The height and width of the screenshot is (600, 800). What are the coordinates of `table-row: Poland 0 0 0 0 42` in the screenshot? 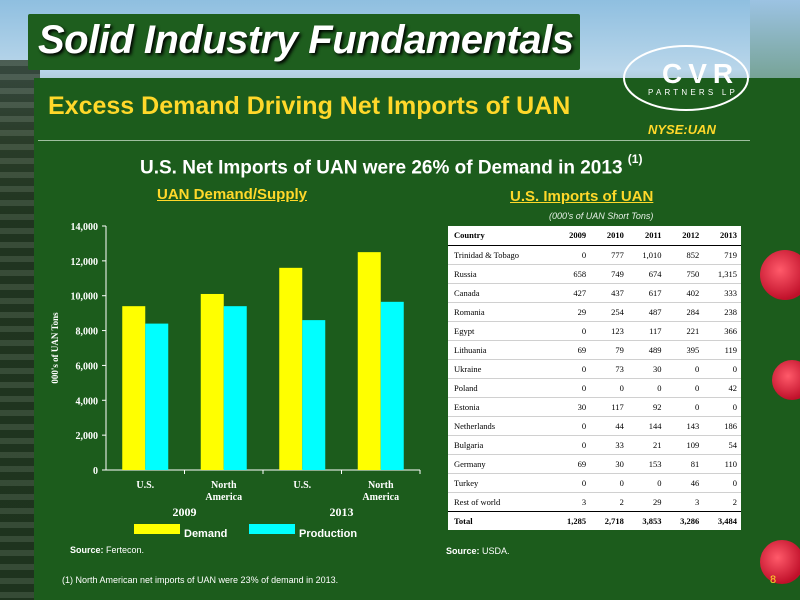 It's located at (594, 387).